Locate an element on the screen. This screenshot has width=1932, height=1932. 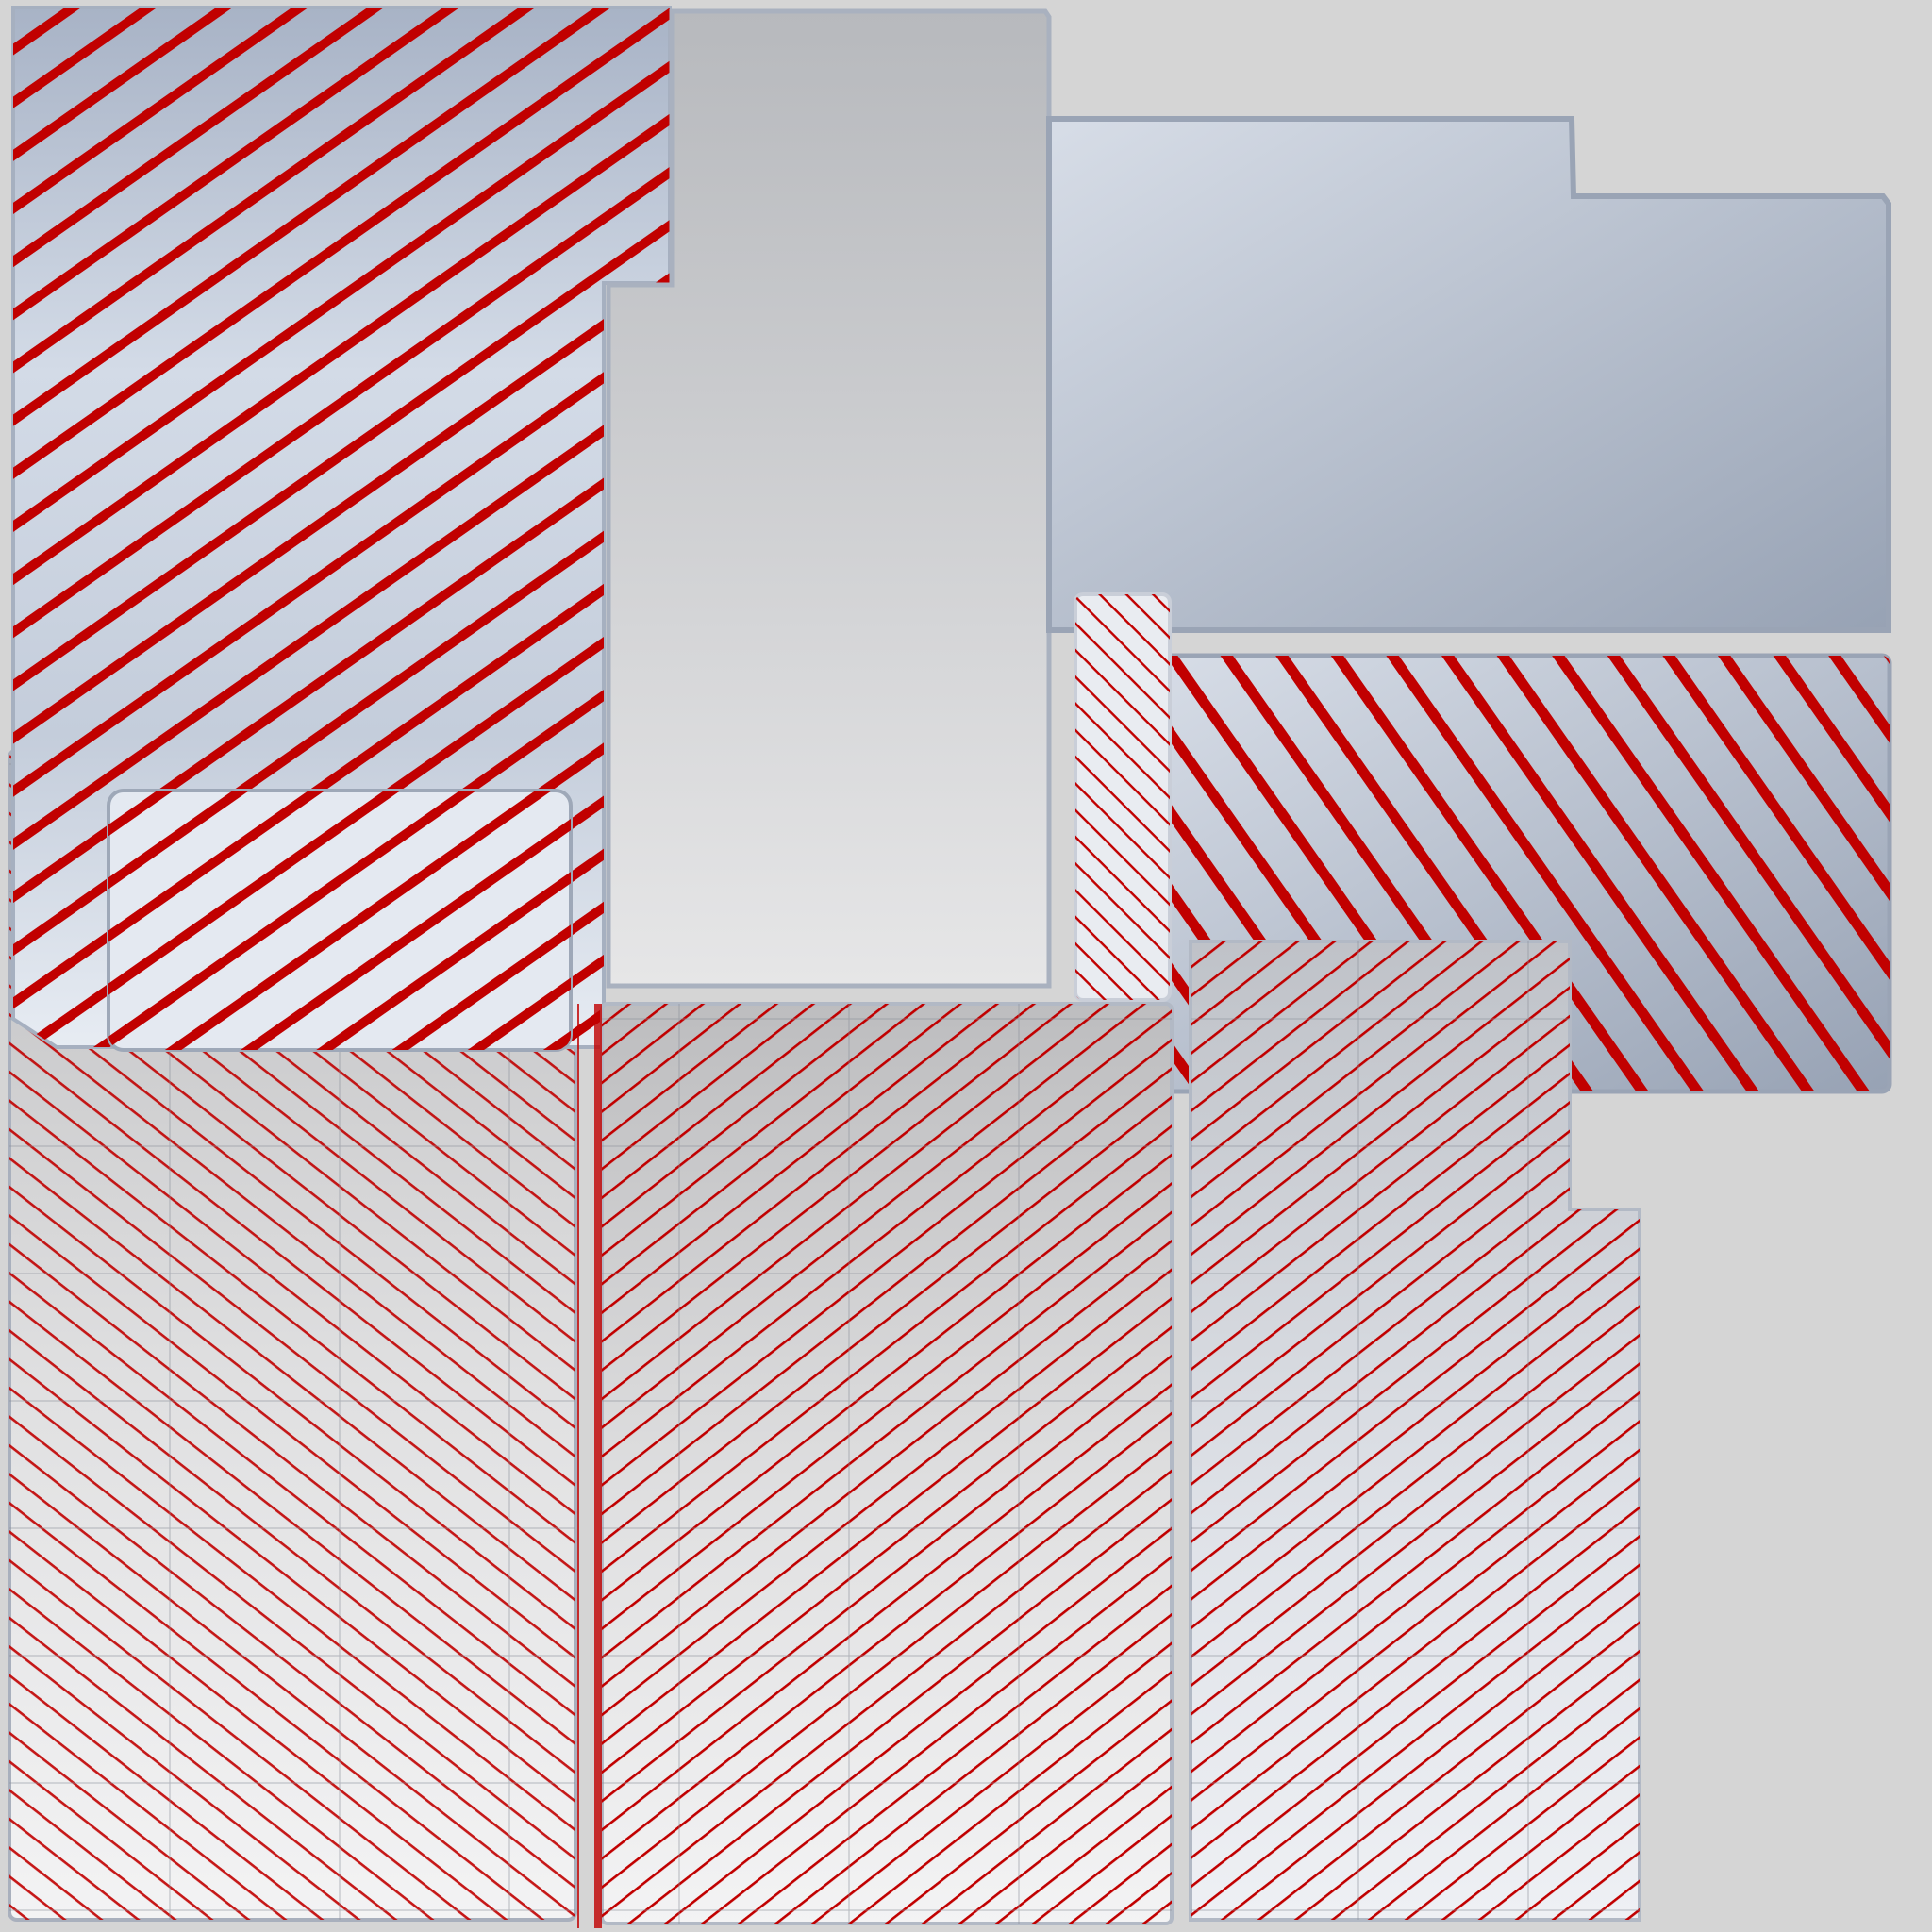
left-inner-hatched-panel is located at coordinates (340, 921).